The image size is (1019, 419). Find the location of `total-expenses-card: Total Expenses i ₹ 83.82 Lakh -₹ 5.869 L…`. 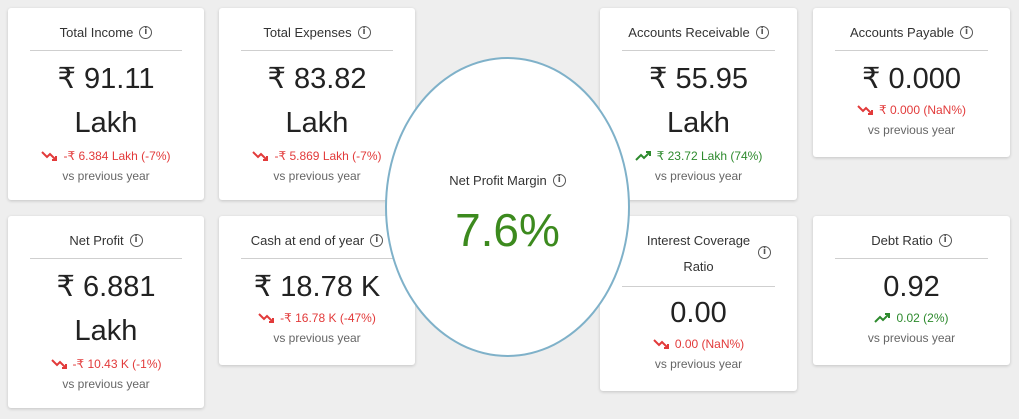

total-expenses-card: Total Expenses i ₹ 83.82 Lakh -₹ 5.869 L… is located at coordinates (317, 104).